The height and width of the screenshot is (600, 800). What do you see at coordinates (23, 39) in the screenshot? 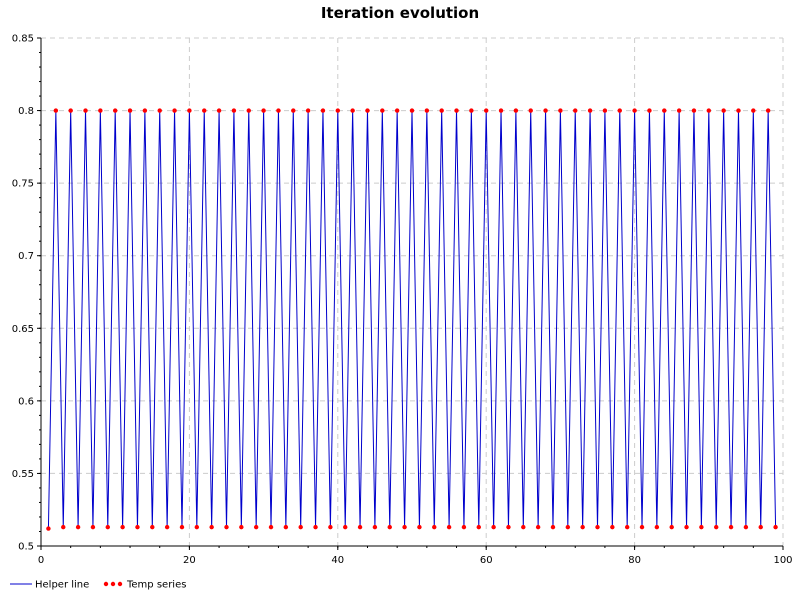
I see `y-tick-label: 0.85` at bounding box center [23, 39].